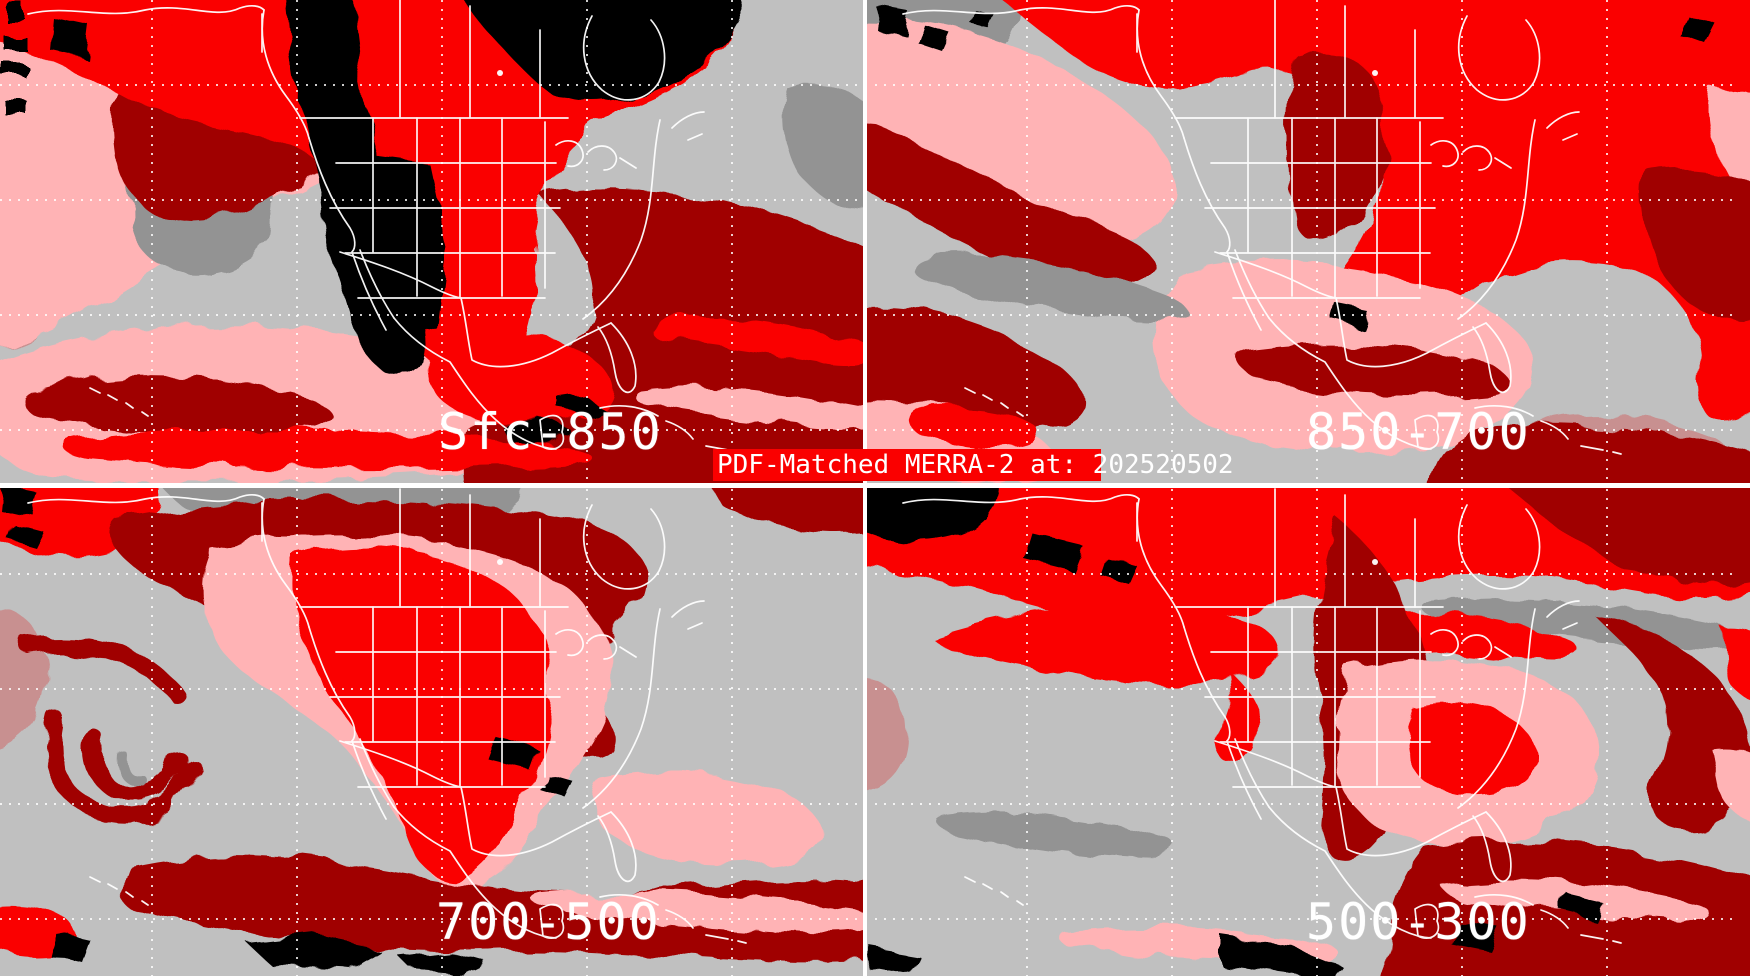 The width and height of the screenshot is (1750, 976). What do you see at coordinates (865, 488) in the screenshot?
I see `panel-divider-vertical` at bounding box center [865, 488].